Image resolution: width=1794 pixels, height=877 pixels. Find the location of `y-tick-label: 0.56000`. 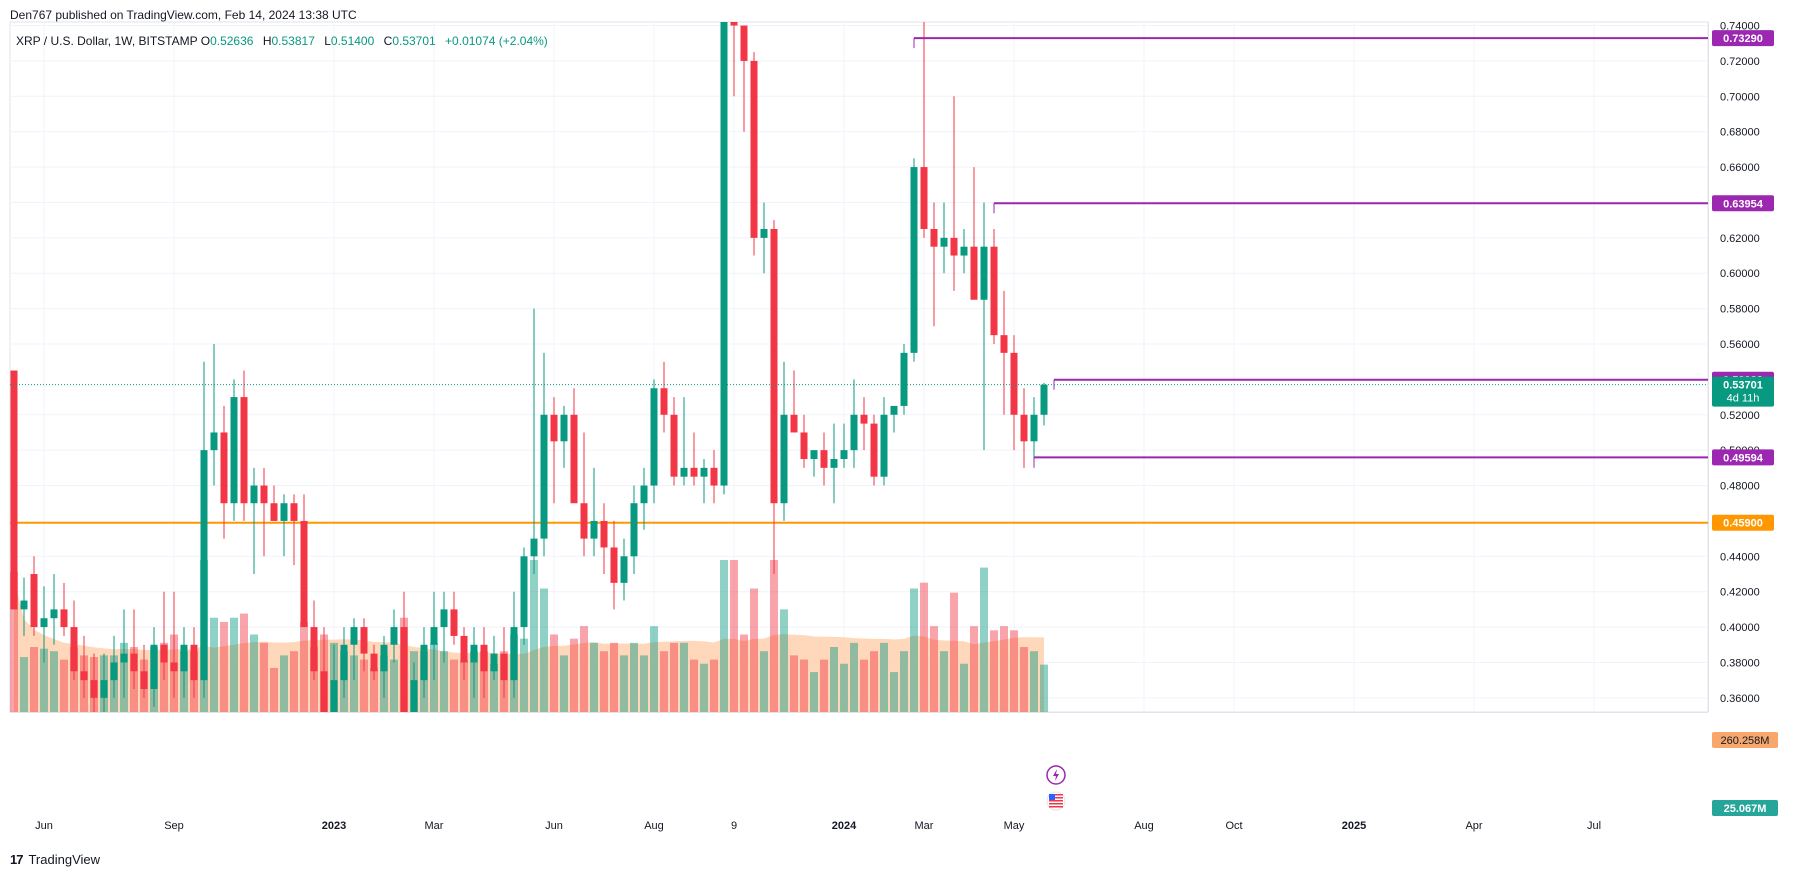

y-tick-label: 0.56000 is located at coordinates (1740, 345).